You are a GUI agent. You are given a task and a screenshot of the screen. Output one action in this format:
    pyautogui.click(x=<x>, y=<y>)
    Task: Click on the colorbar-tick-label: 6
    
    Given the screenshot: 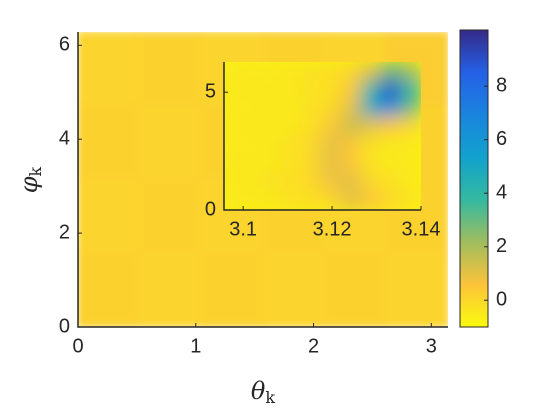 What is the action you would take?
    pyautogui.click(x=501, y=139)
    